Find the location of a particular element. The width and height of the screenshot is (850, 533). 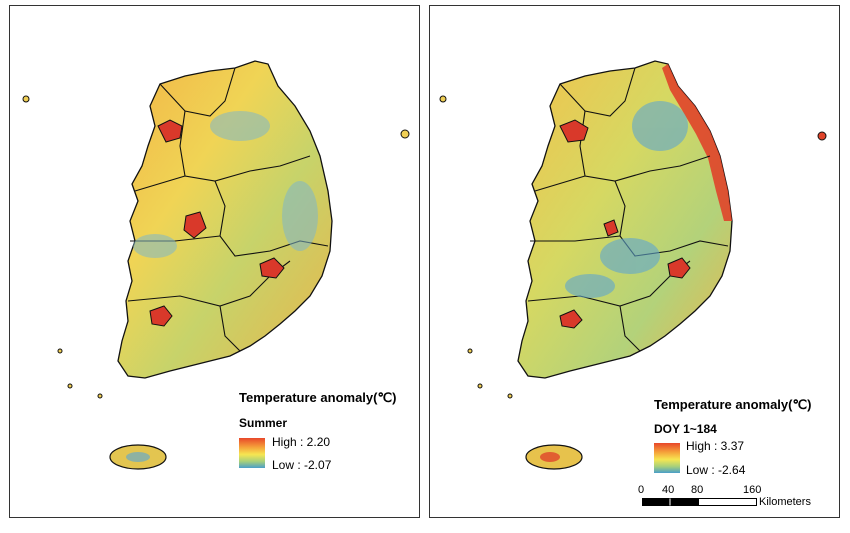

legend-high-label: High : 3.37 is located at coordinates (715, 446).